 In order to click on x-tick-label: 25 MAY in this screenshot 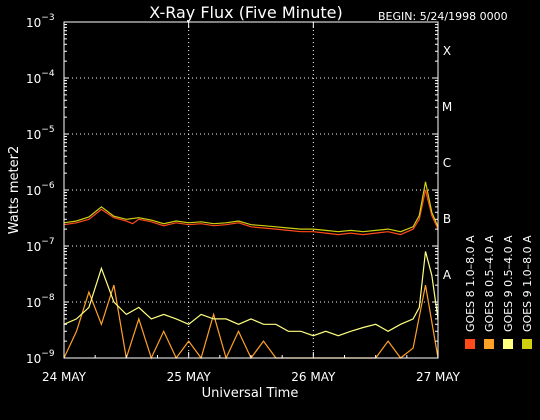, I will do `click(189, 377)`.